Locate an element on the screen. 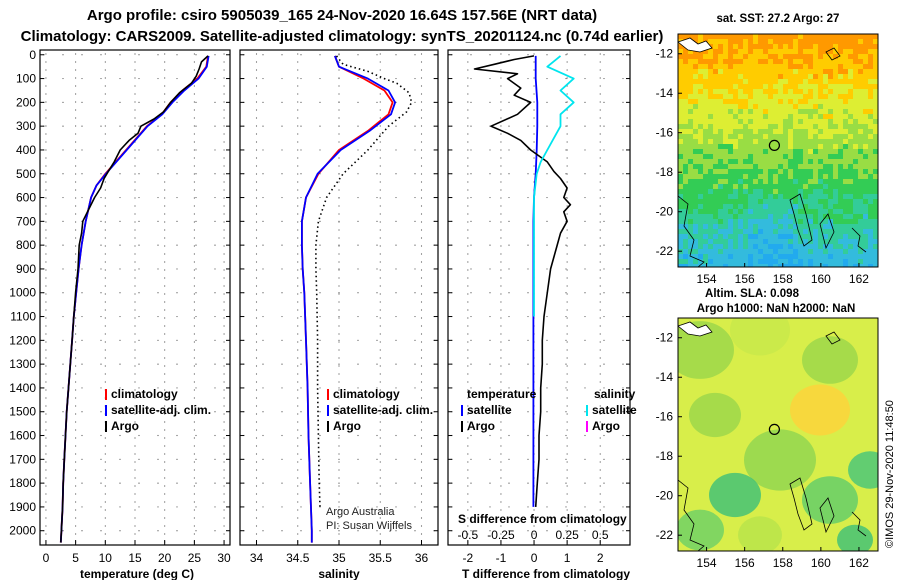  s-diff-tick-label: -0.25 is located at coordinates (501, 535).